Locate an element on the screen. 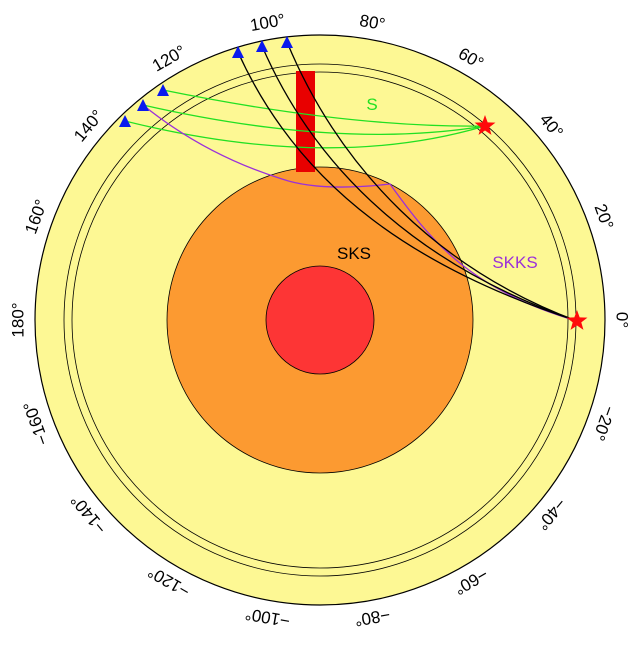 The image size is (640, 646). angle-tick-label: 60° is located at coordinates (471, 58).